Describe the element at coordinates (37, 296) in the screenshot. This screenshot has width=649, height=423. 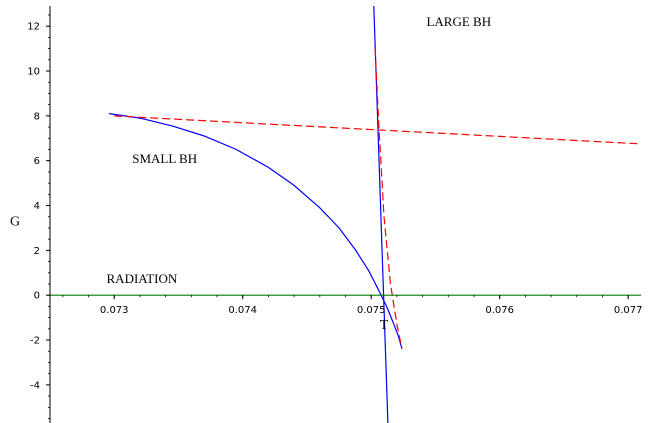
I see `y-tick-label: 0` at that location.